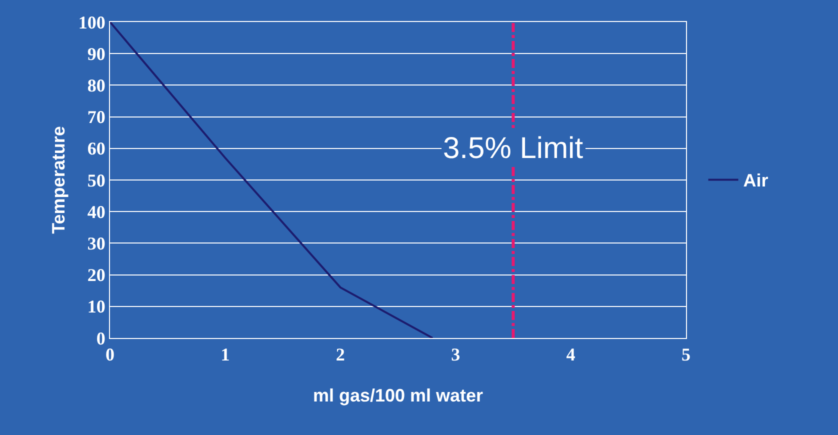 This screenshot has height=435, width=838. Describe the element at coordinates (340, 354) in the screenshot. I see `x-tick-label: 2` at that location.